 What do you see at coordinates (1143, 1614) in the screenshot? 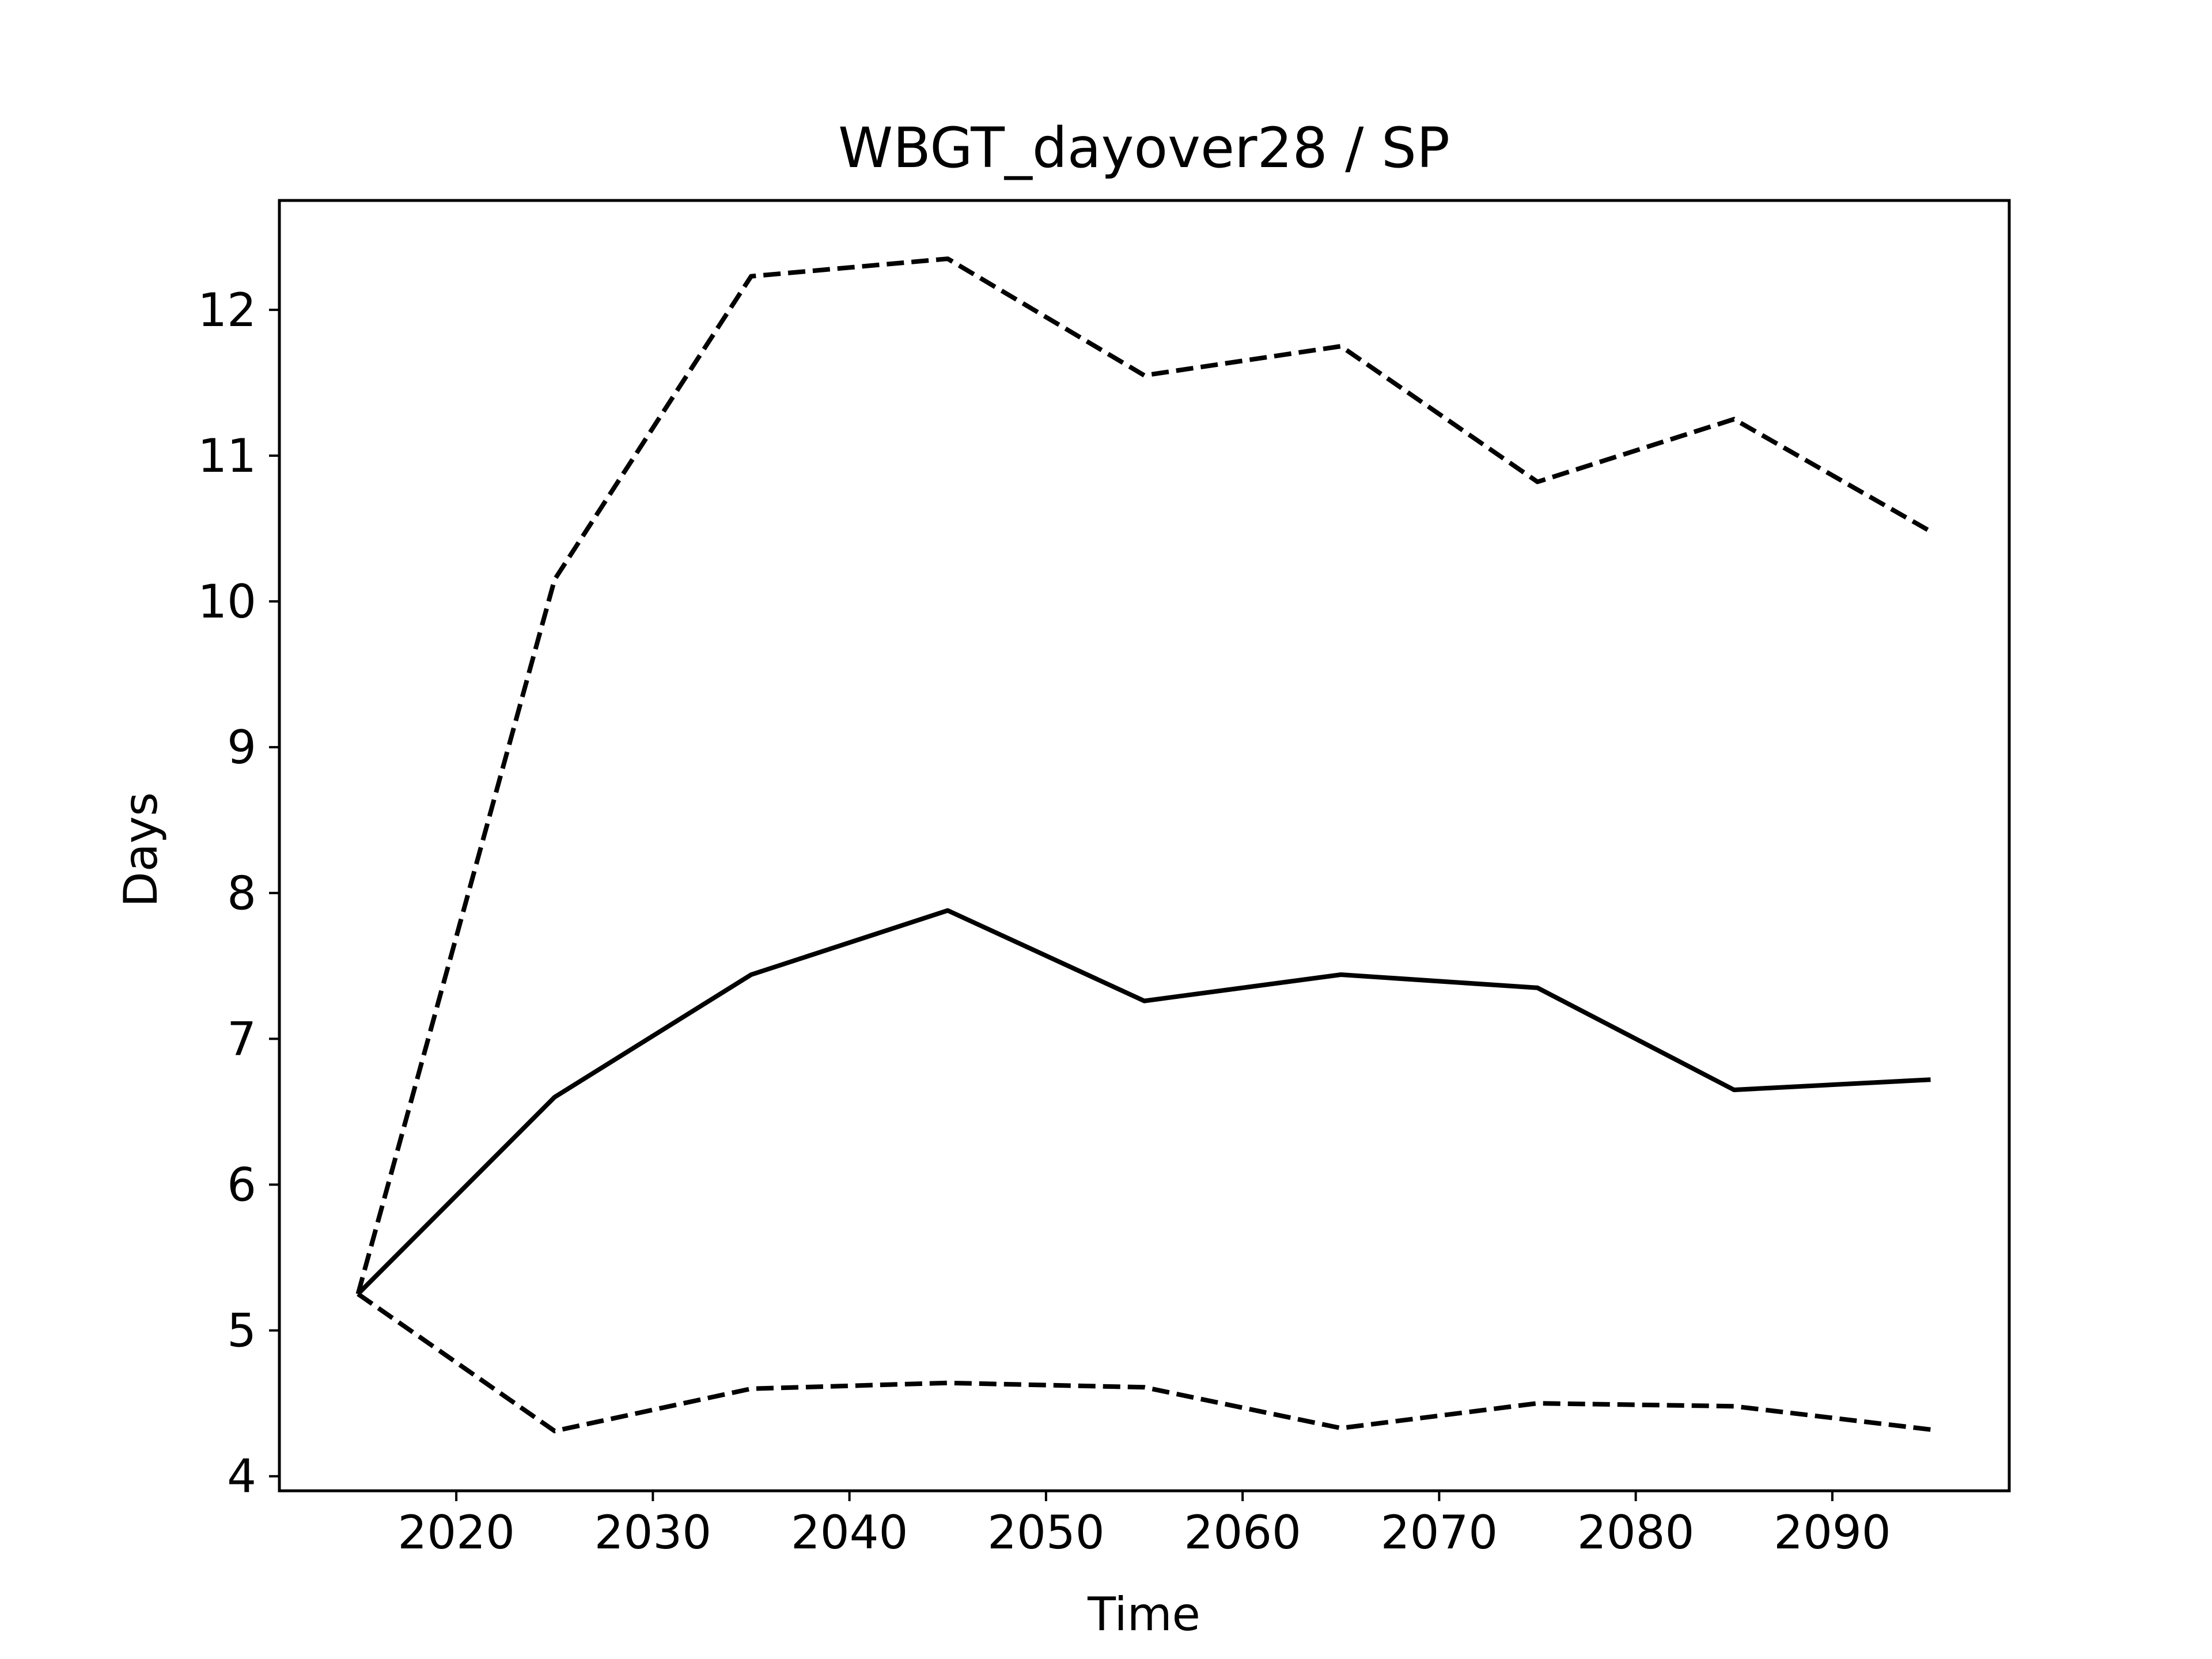
I see `x-axis-label: Time` at bounding box center [1143, 1614].